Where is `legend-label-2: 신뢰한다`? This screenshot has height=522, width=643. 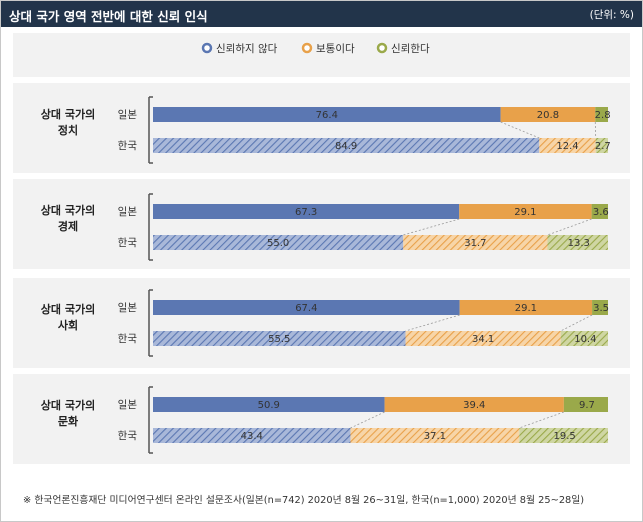
legend-label-2: 신뢰한다 is located at coordinates (410, 49).